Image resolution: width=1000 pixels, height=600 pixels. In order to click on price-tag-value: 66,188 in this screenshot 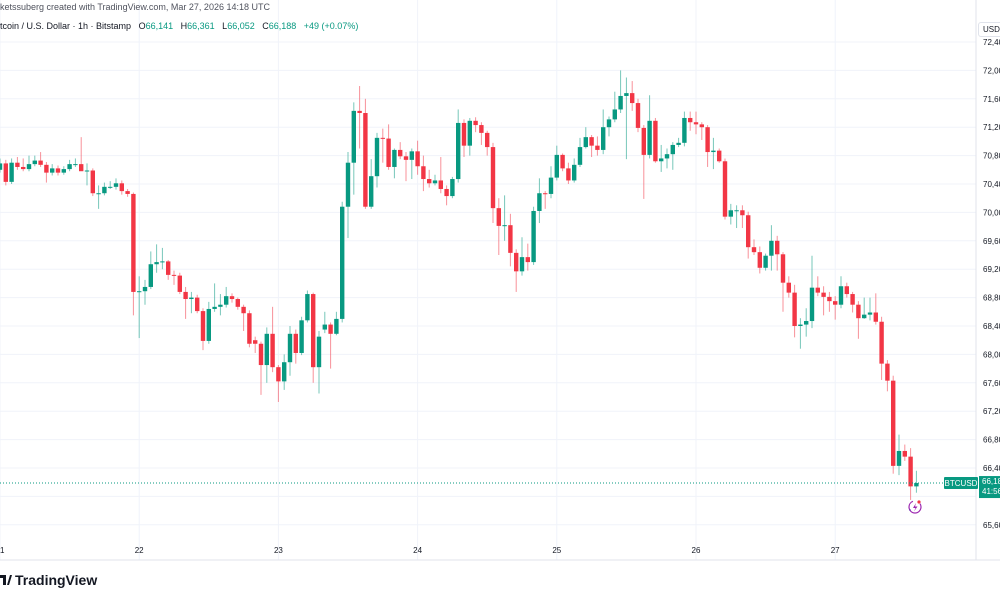, I will do `click(991, 481)`.